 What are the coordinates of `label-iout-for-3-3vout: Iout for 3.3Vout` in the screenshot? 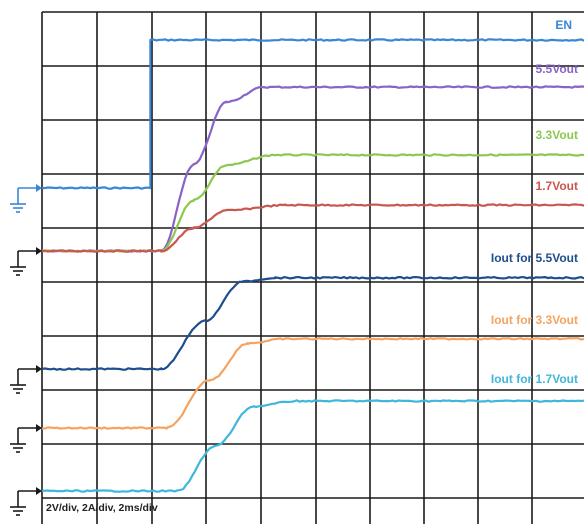 It's located at (534, 320).